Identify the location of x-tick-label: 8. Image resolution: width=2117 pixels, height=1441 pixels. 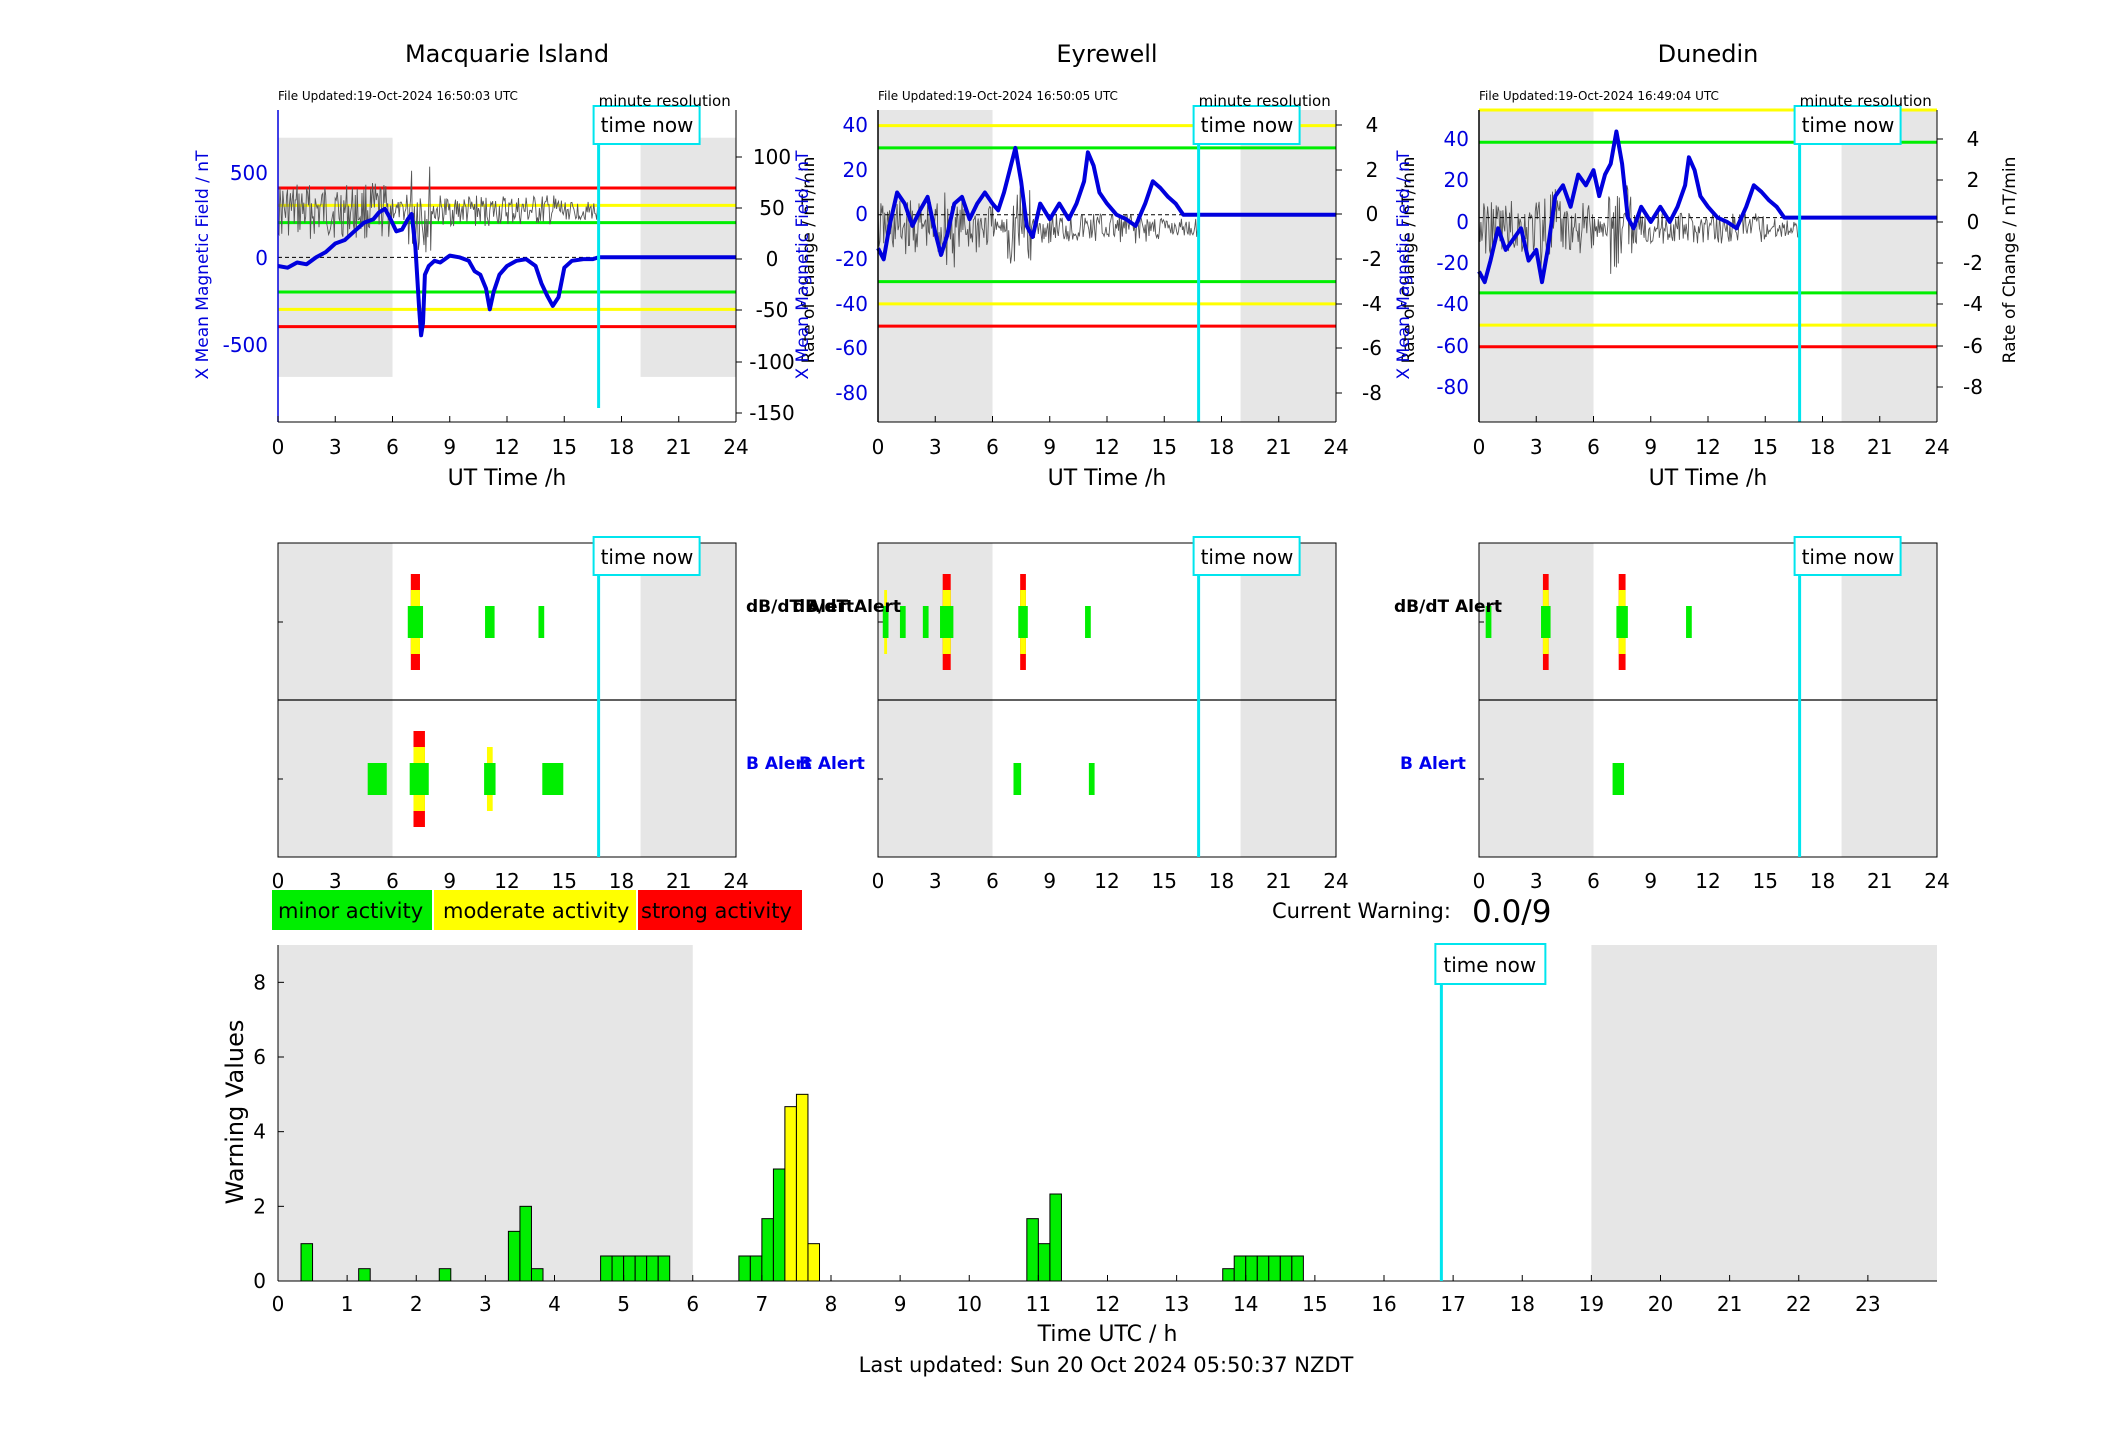
(831, 1304).